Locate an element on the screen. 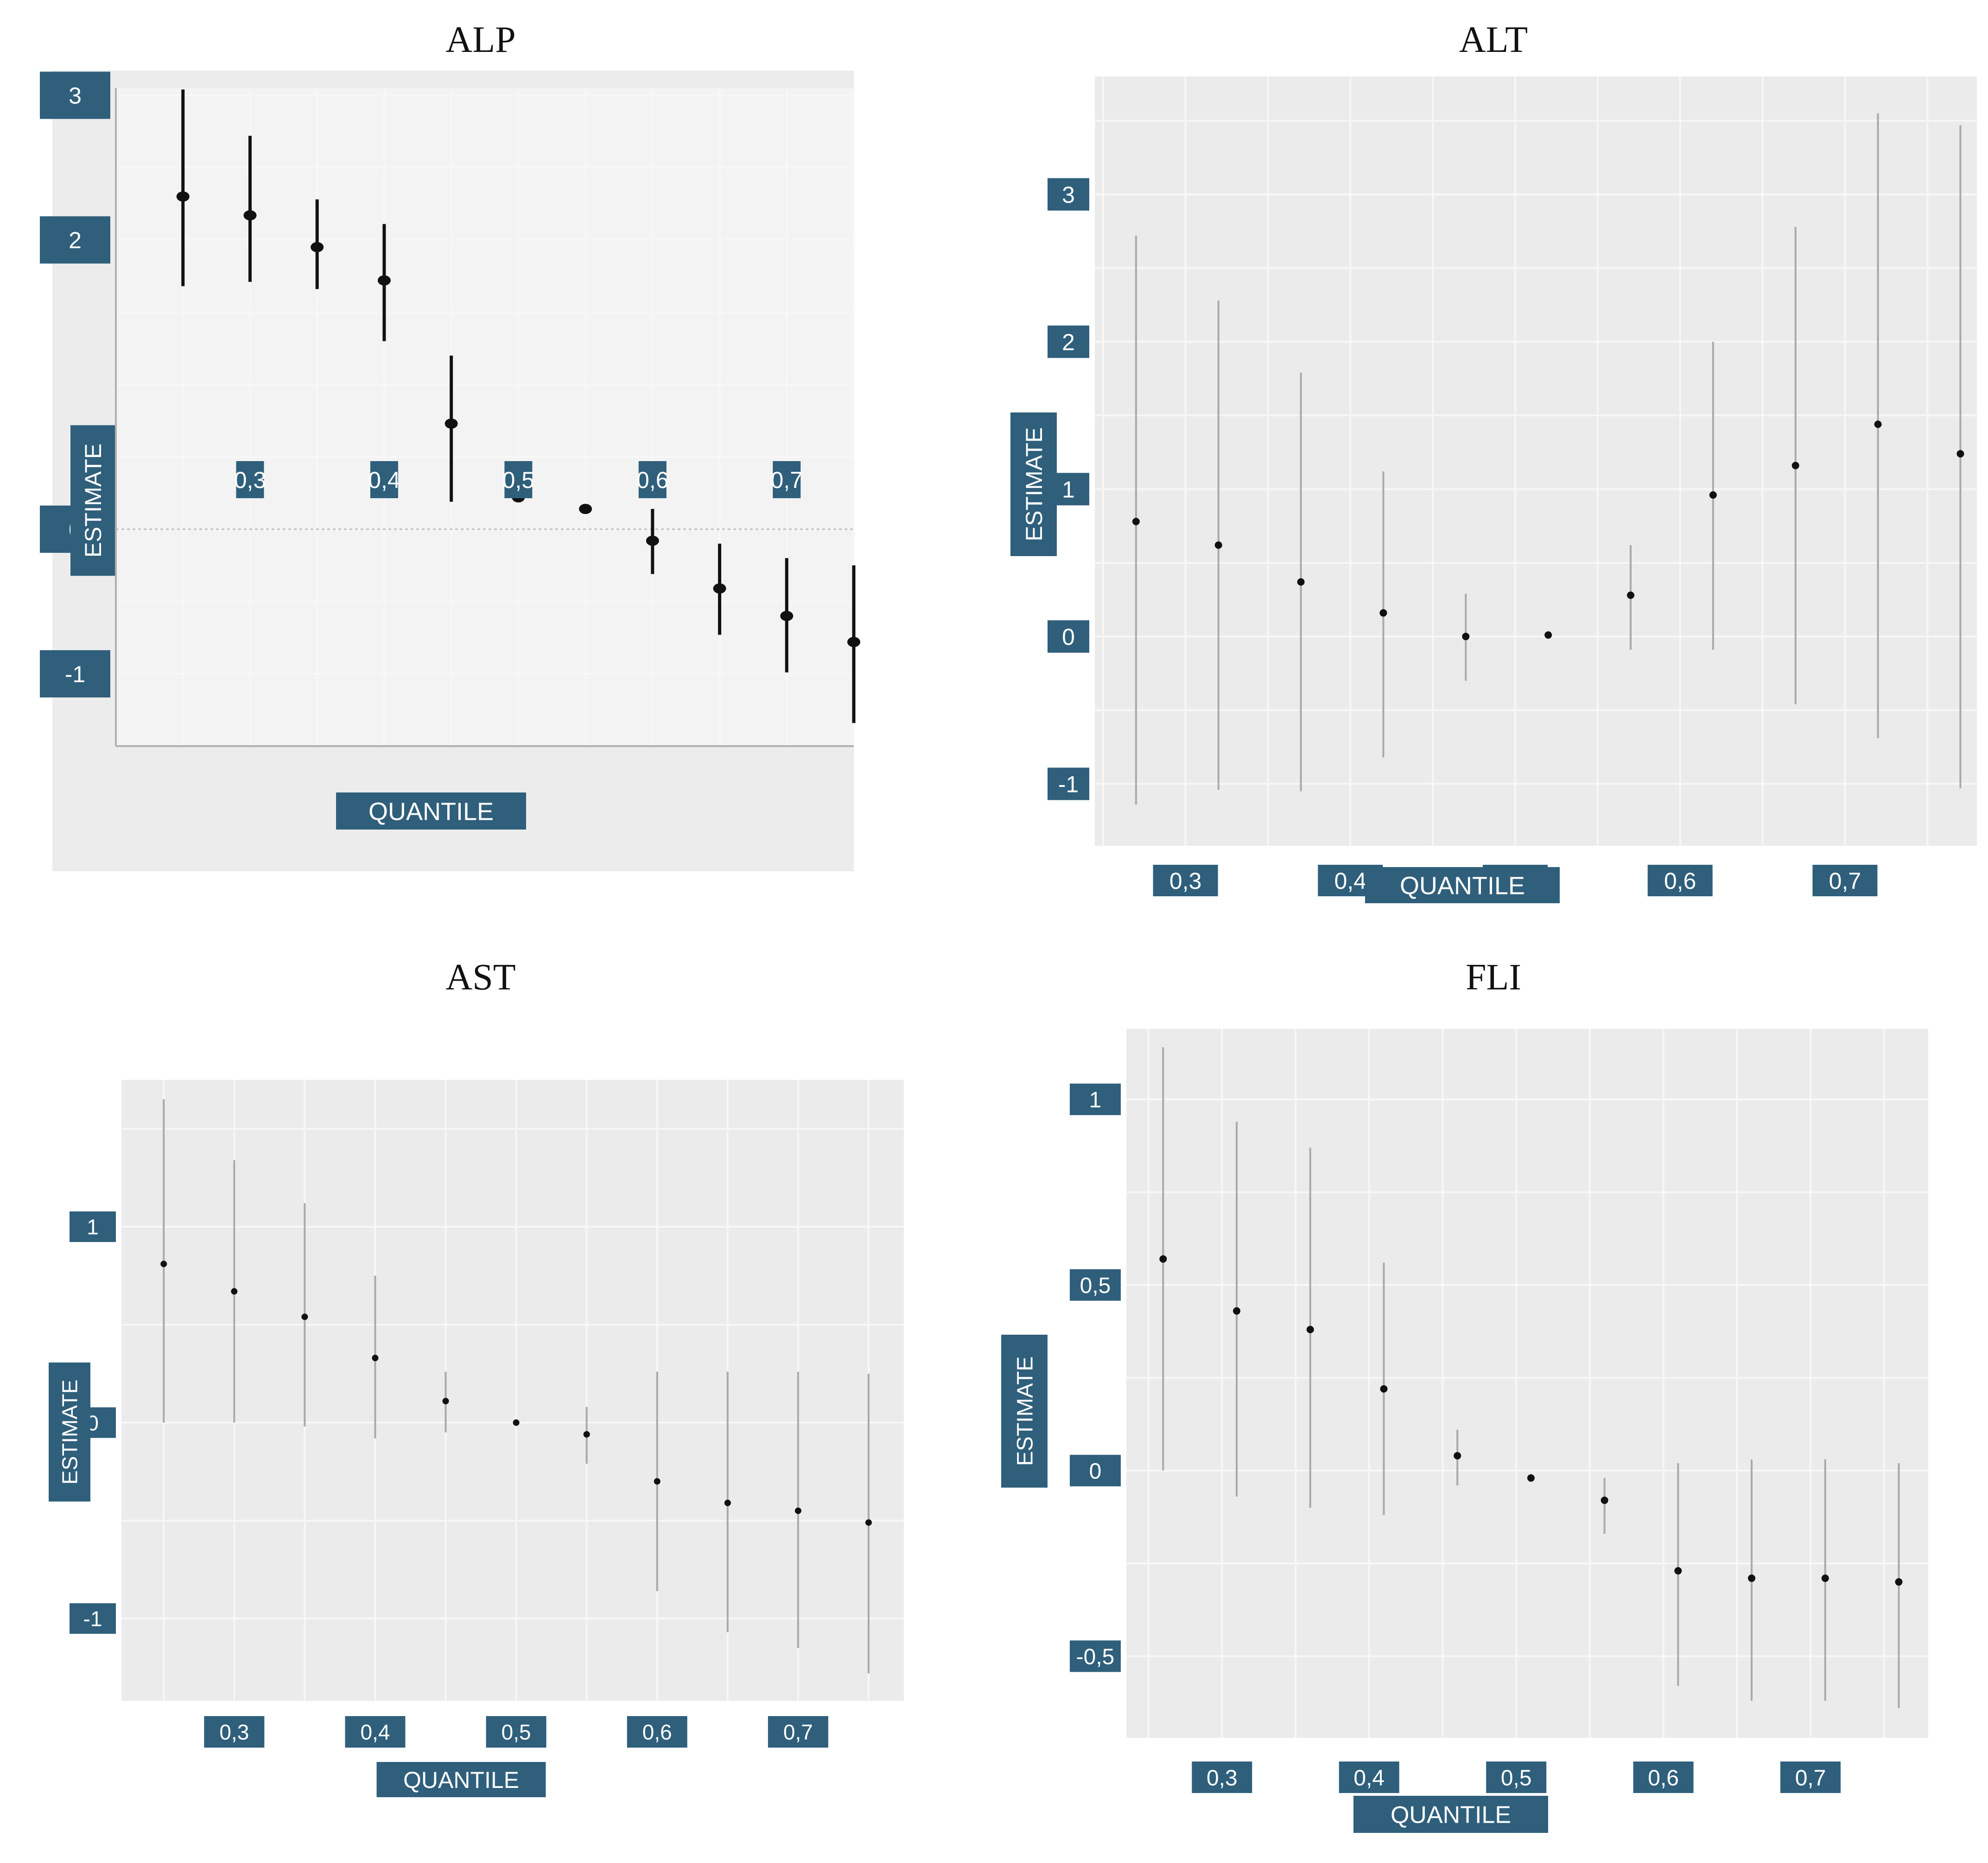 The width and height of the screenshot is (1988, 1863). y-tick-label: 0 is located at coordinates (1095, 1471).